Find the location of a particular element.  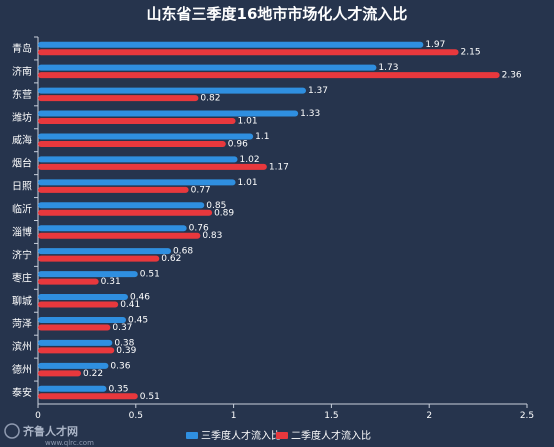

data-label: 0.41 is located at coordinates (130, 305).